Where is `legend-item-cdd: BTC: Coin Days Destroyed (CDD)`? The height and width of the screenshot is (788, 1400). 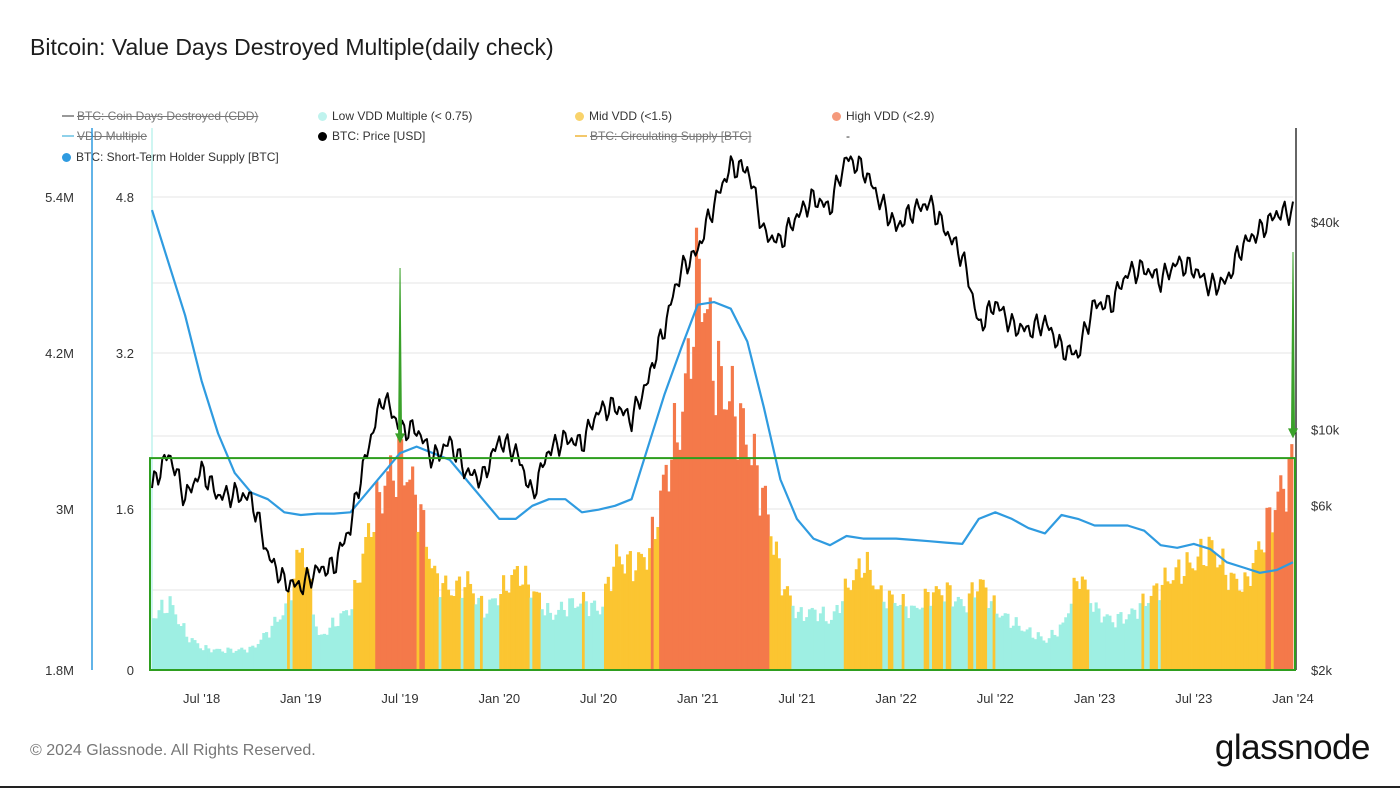
legend-item-cdd: BTC: Coin Days Destroyed (CDD) is located at coordinates (160, 116).